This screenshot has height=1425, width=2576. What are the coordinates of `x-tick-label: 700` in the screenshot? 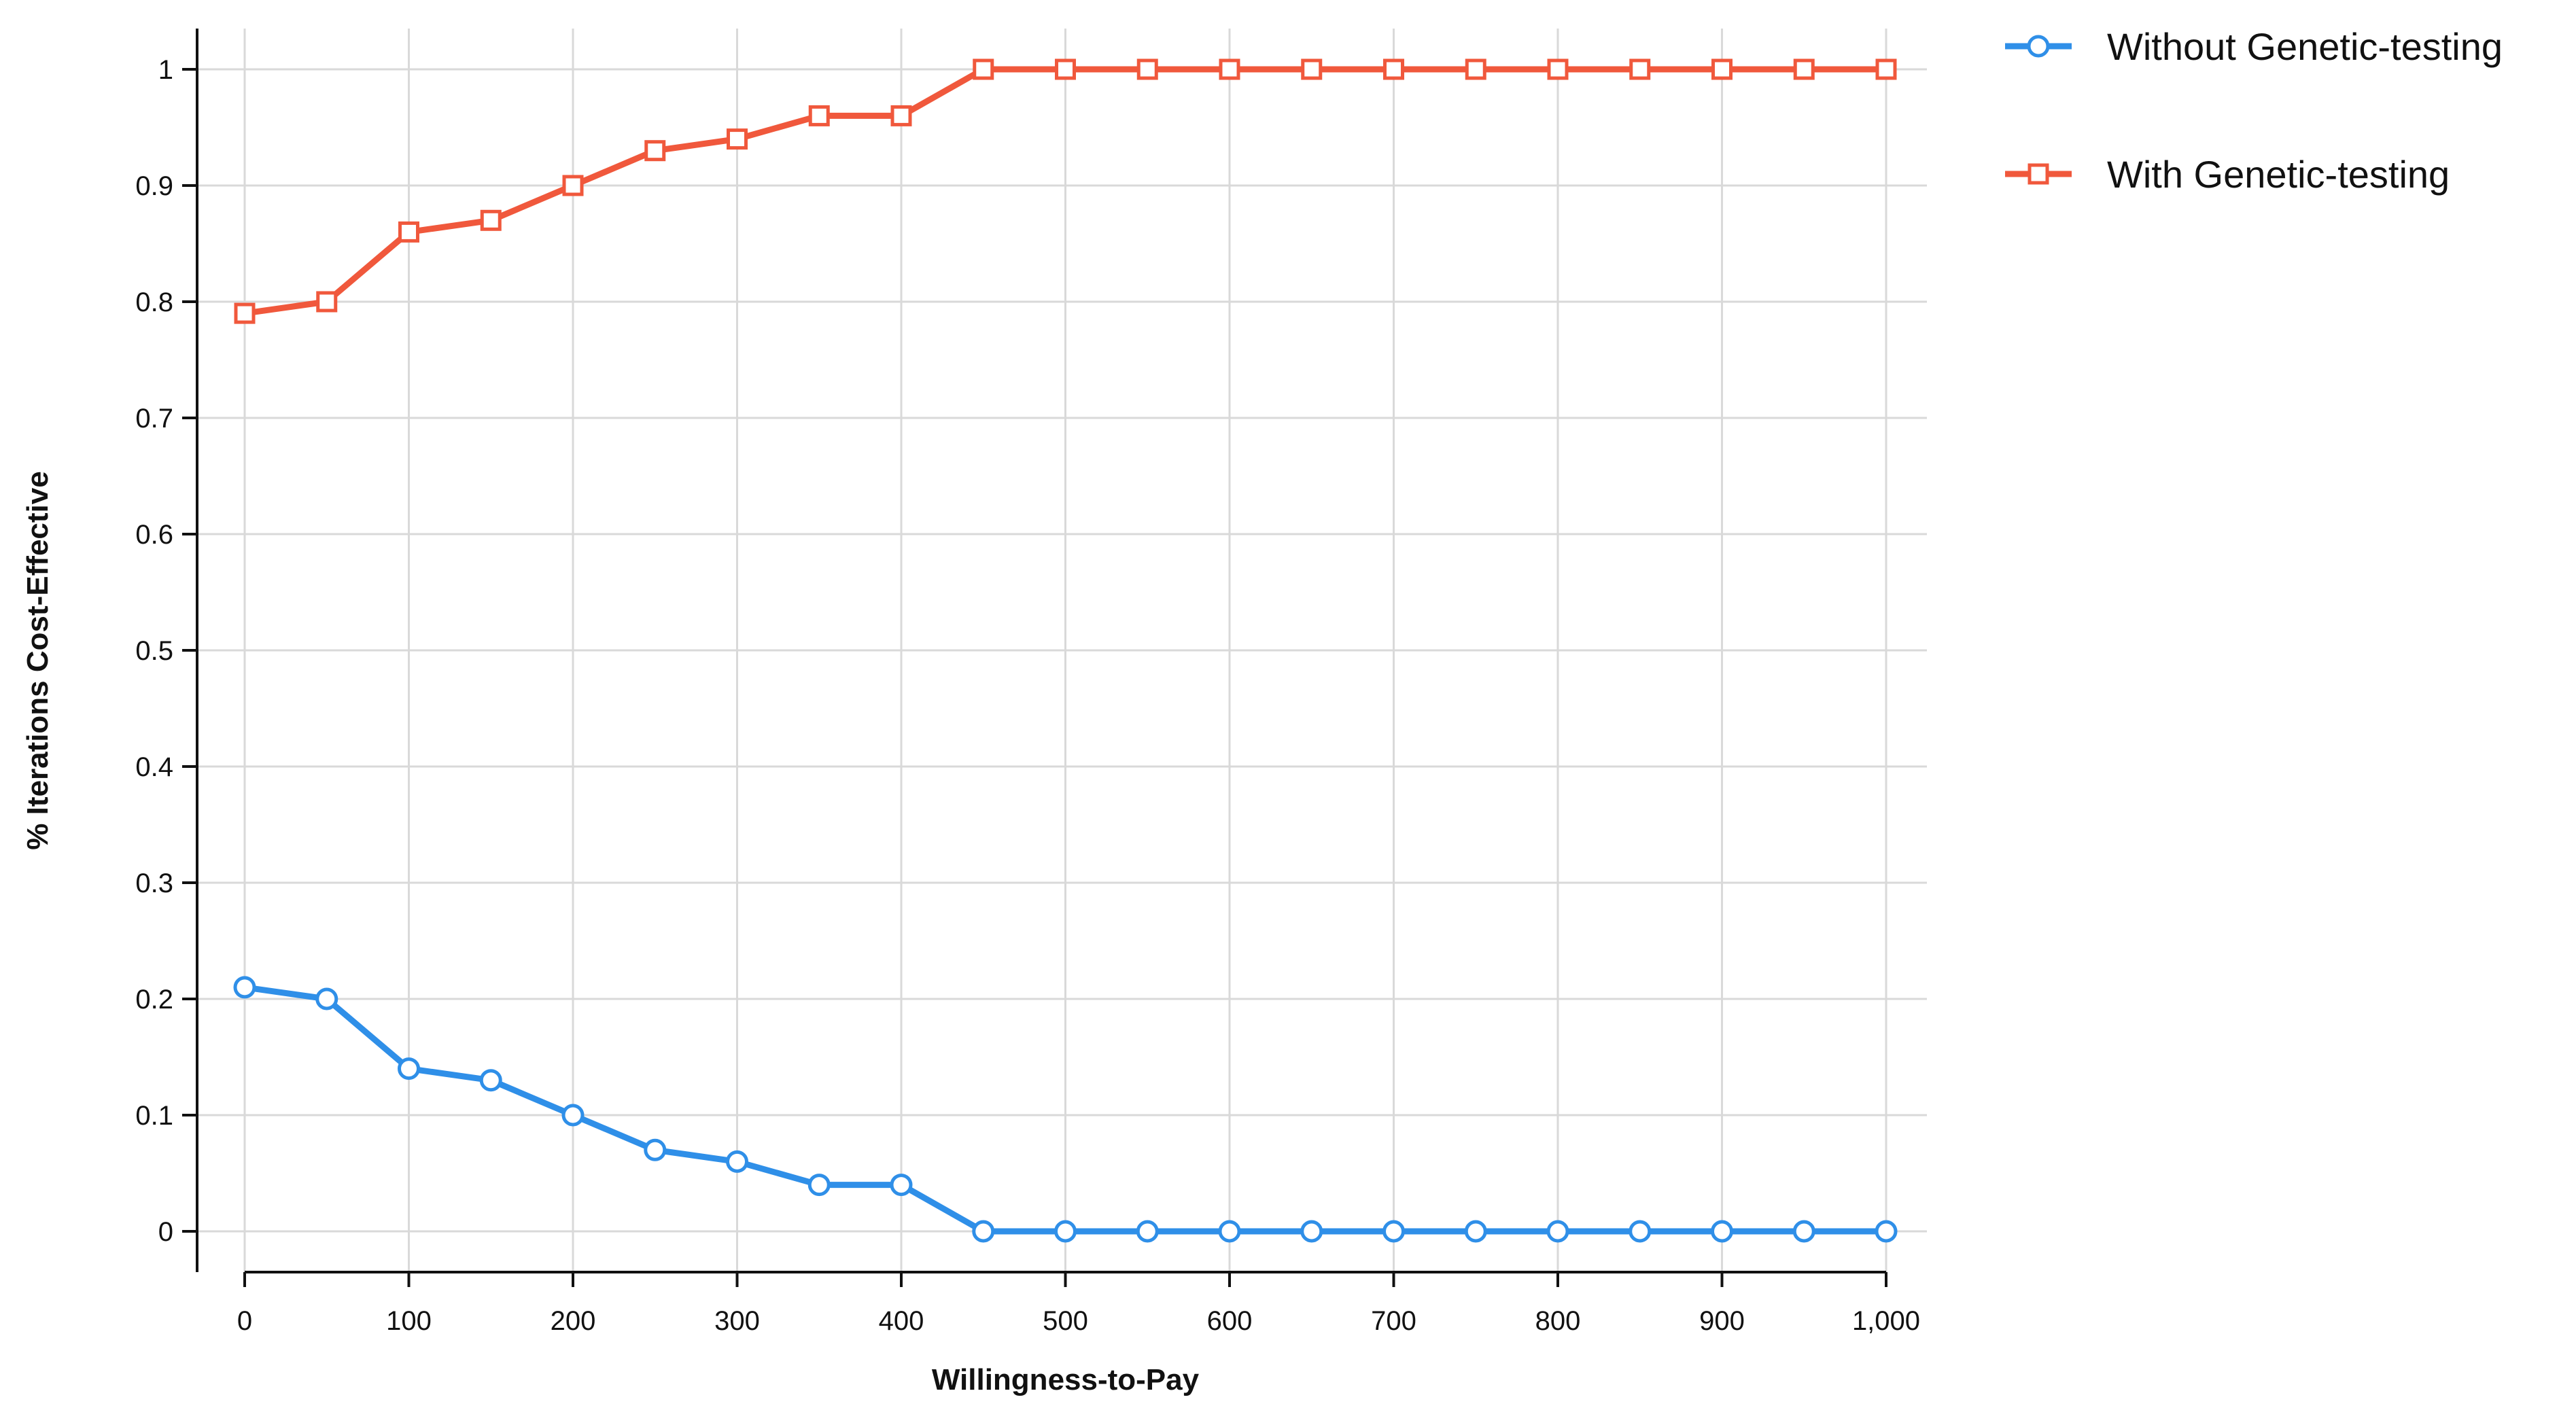 It's located at (1393, 1321).